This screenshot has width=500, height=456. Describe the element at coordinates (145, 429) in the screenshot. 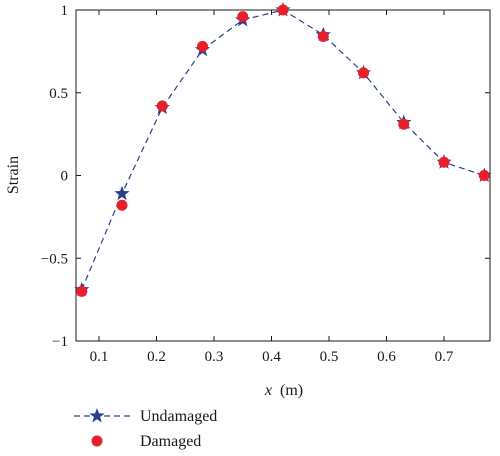

I see `legend: Undamaged Damaged` at that location.